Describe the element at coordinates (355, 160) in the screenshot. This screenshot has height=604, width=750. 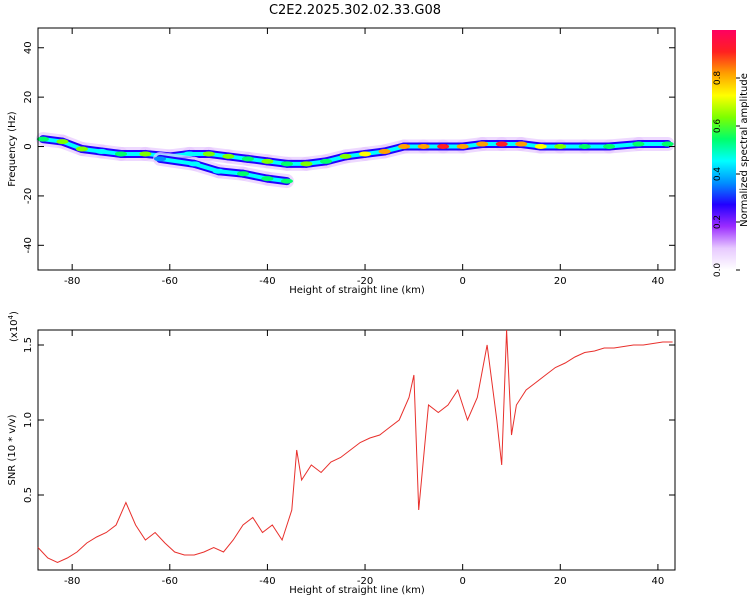
I see `spectrogram-heatmap` at that location.